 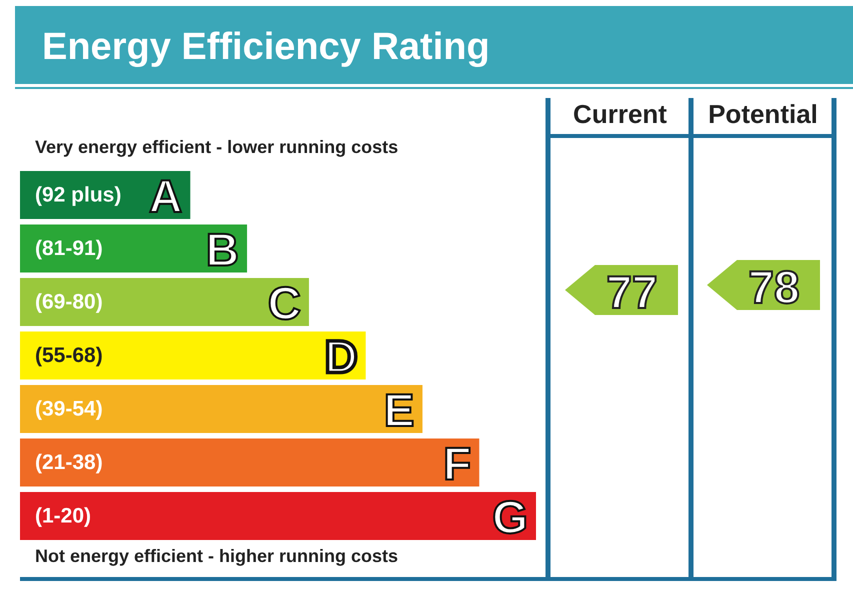 I want to click on text: Potential, so click(x=763, y=114).